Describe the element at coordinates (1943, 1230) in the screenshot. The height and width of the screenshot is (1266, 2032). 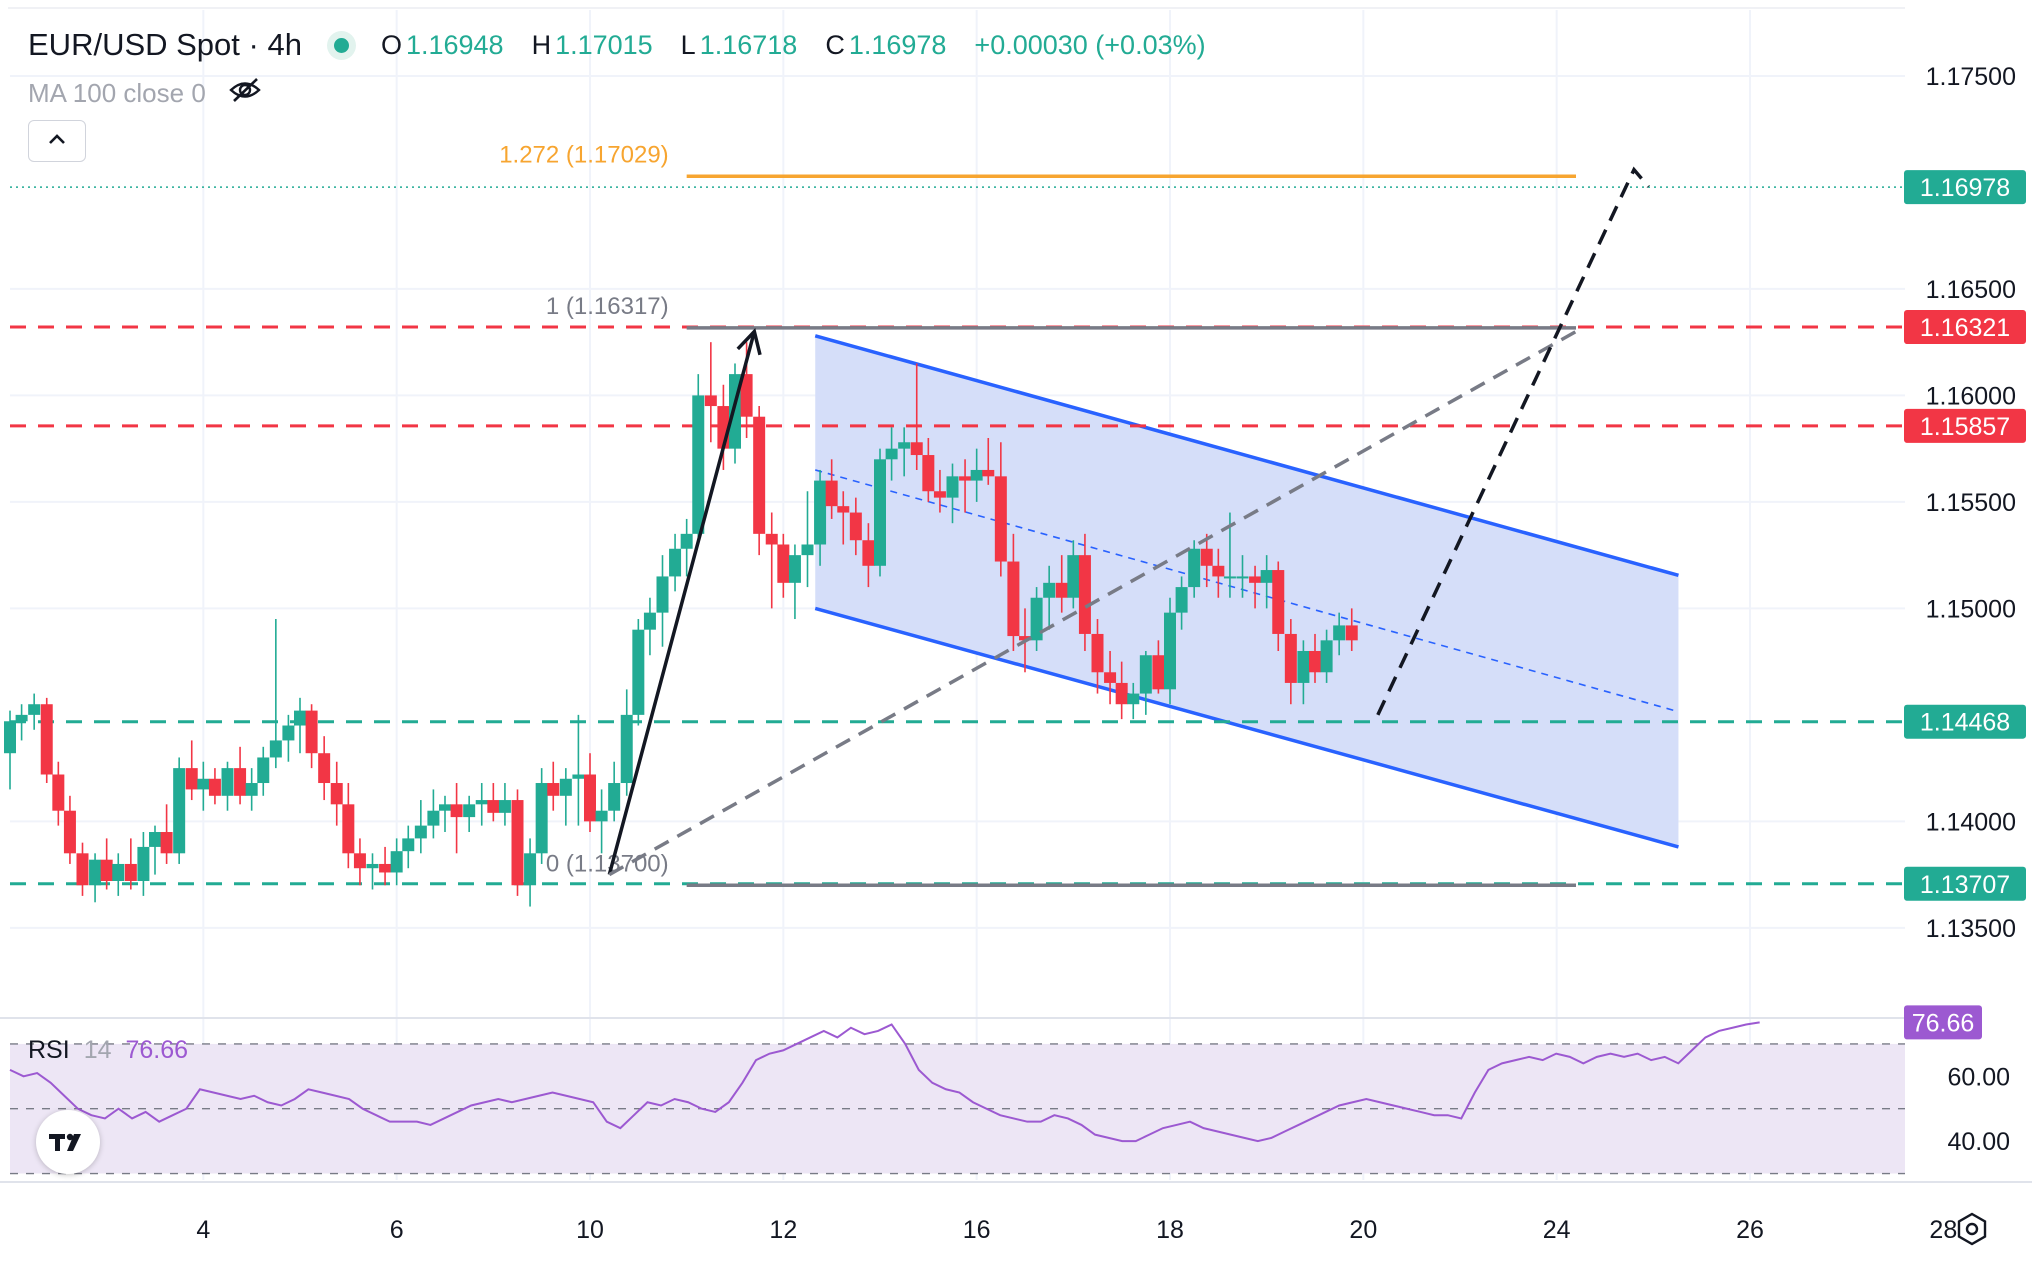
I see `time-tick-9: 28` at that location.